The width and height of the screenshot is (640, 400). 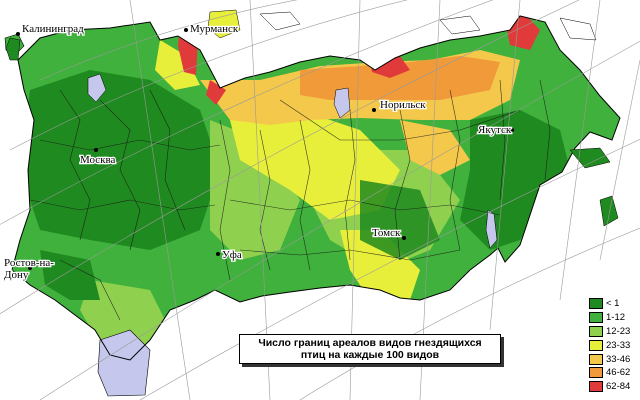 I want to click on city-label: Калининград, so click(x=53, y=29).